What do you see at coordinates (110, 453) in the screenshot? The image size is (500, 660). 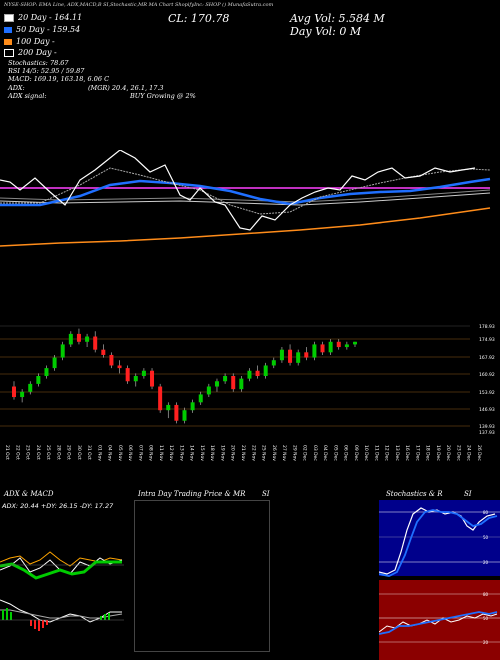 I see `date-tick-label: 04 Nov` at bounding box center [110, 453].